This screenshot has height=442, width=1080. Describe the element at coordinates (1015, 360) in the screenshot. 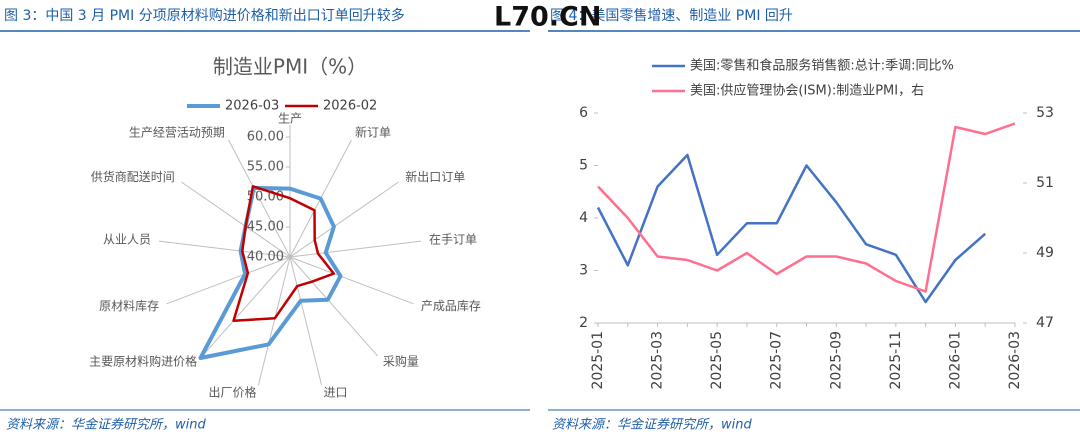

I see `x-tick-label: 2026-03` at that location.